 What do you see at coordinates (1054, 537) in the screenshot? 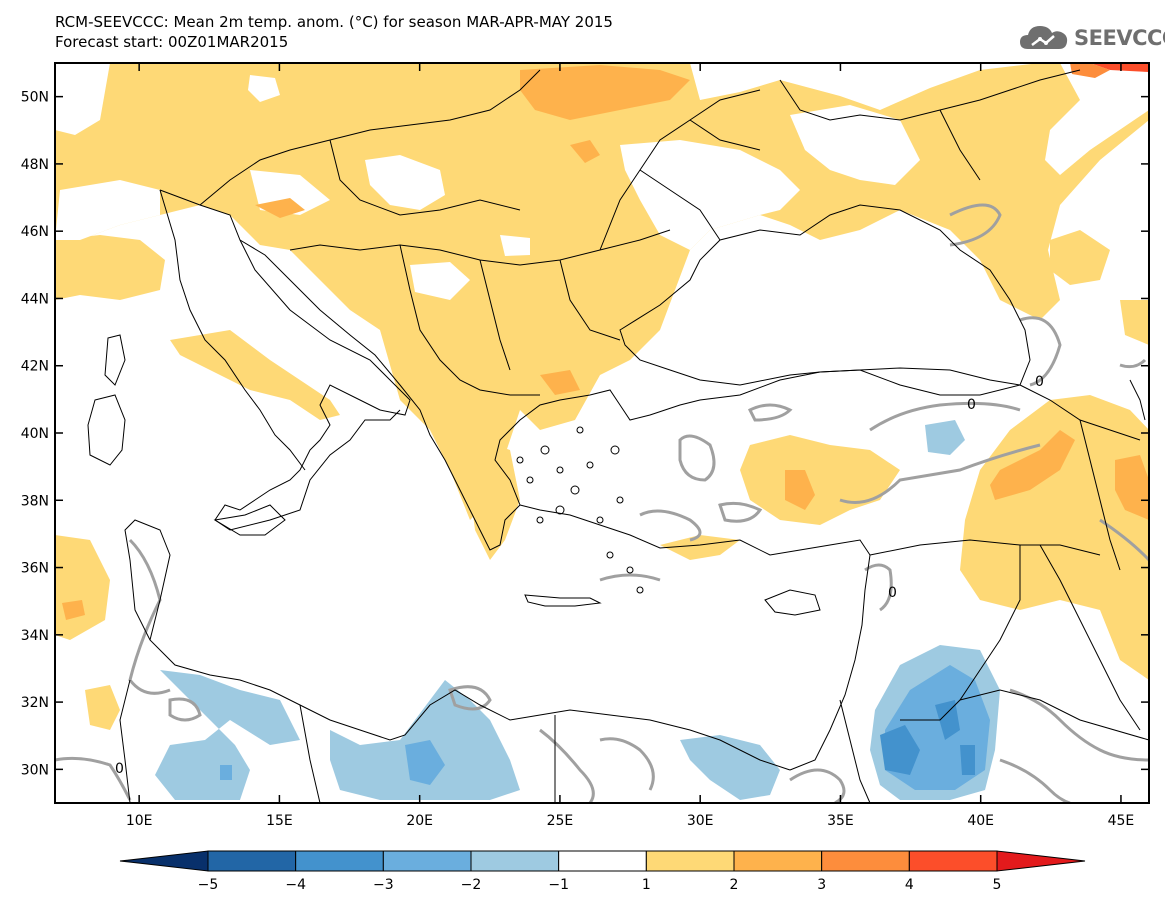
I see `anomaly-area-east` at bounding box center [1054, 537].